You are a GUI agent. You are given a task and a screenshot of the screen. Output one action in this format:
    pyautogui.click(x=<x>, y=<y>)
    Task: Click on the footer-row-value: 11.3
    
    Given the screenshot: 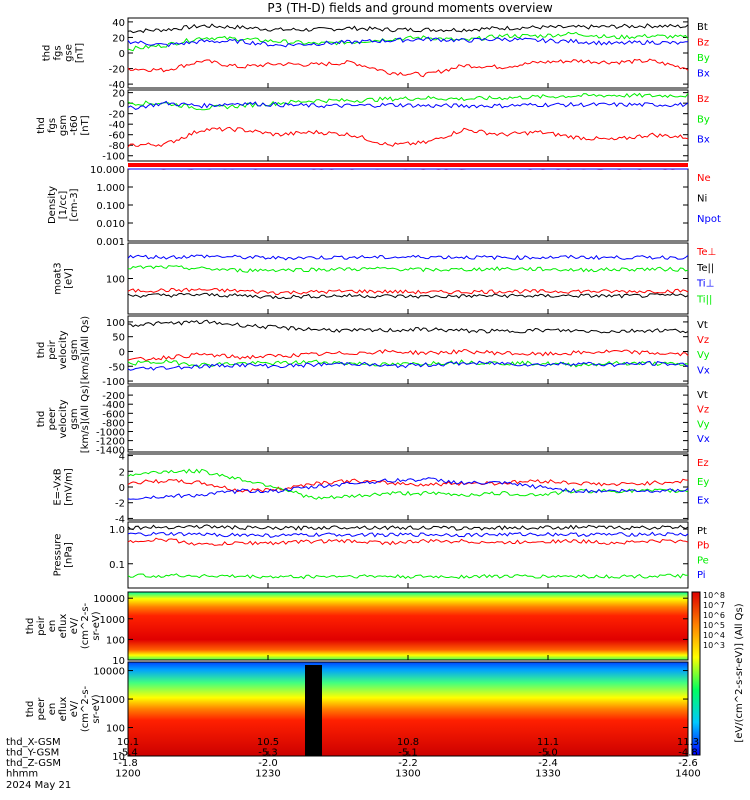 What is the action you would take?
    pyautogui.click(x=688, y=742)
    